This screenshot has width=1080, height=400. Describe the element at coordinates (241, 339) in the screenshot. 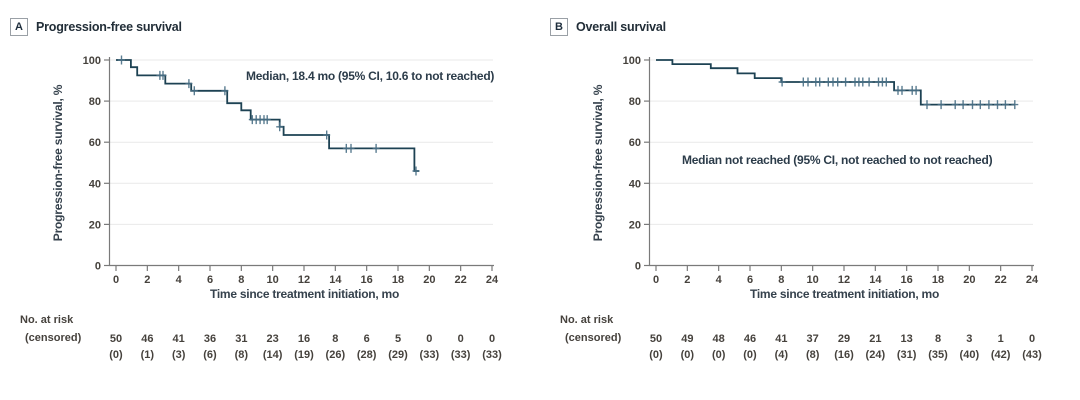

I see `svg-text: 31` at that location.